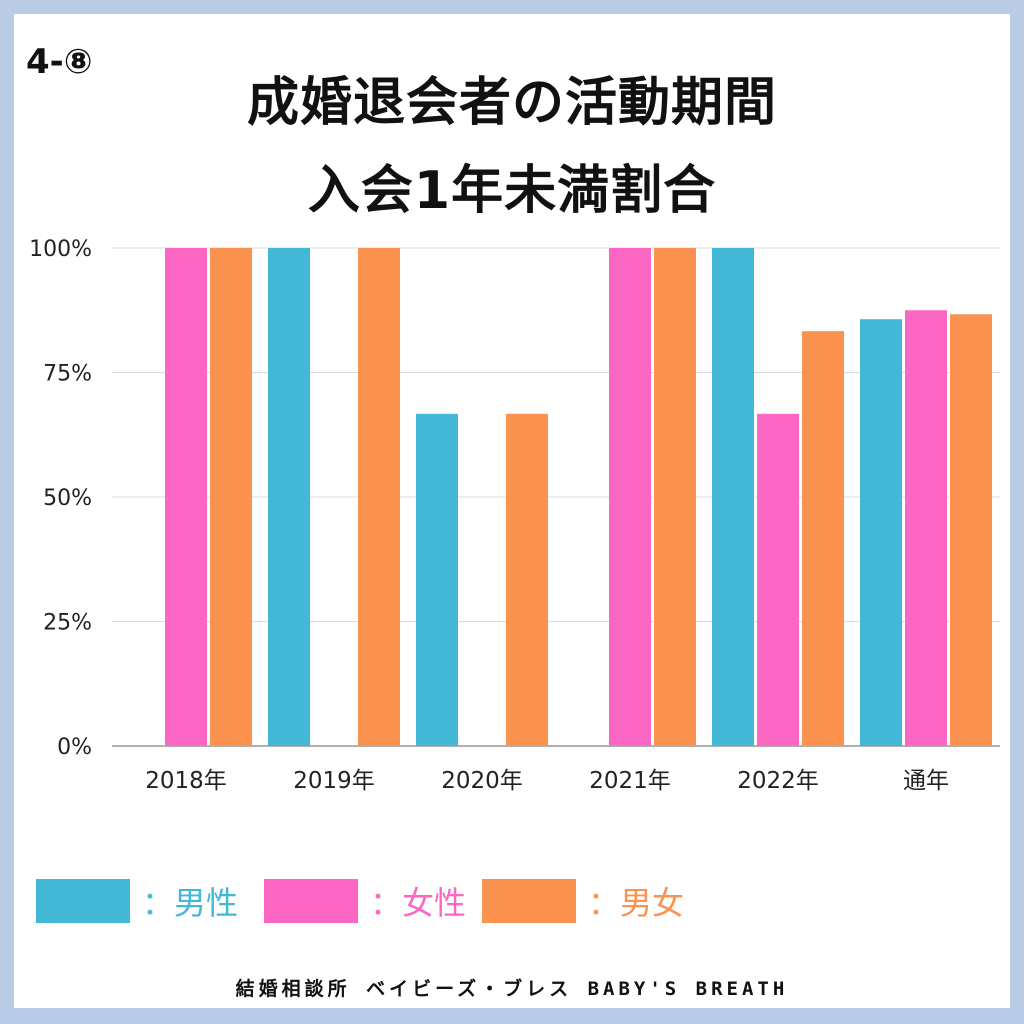 This screenshot has width=1024, height=1024. What do you see at coordinates (512, 989) in the screenshot?
I see `footer-credit: 結婚相談所 ベイビーズ・ブレス BABY'S BREATH` at bounding box center [512, 989].